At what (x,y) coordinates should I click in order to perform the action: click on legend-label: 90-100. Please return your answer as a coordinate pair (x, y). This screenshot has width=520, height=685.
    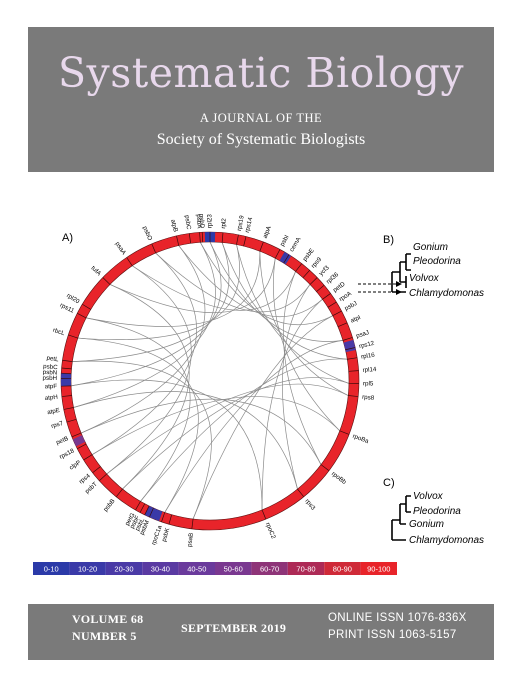
    Looking at the image, I should click on (378, 569).